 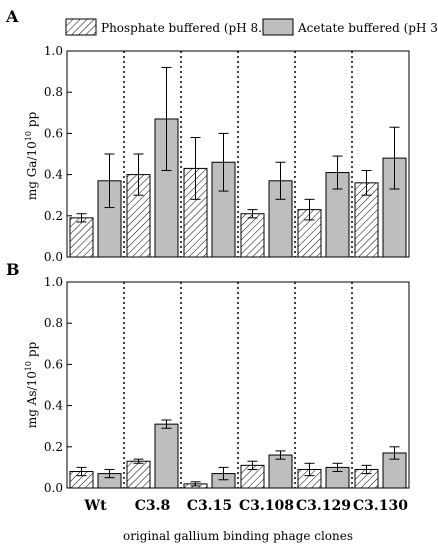 I want to click on x-tick-label-0: Wt, so click(x=95, y=506).